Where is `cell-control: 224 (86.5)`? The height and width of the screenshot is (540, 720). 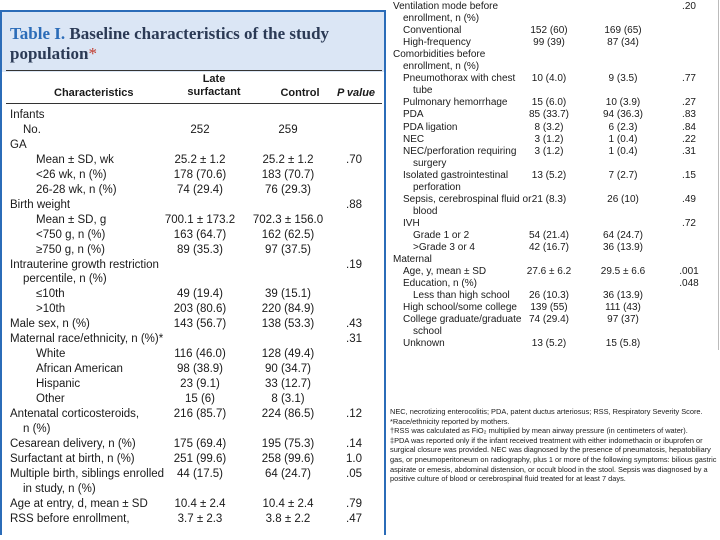 cell-control: 224 (86.5) is located at coordinates (288, 414).